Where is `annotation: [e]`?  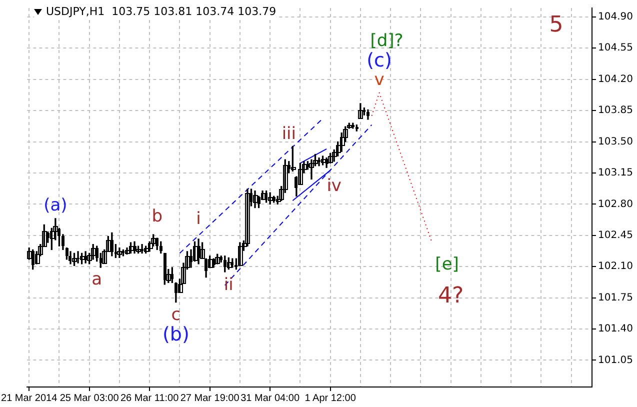
annotation: [e] is located at coordinates (447, 264).